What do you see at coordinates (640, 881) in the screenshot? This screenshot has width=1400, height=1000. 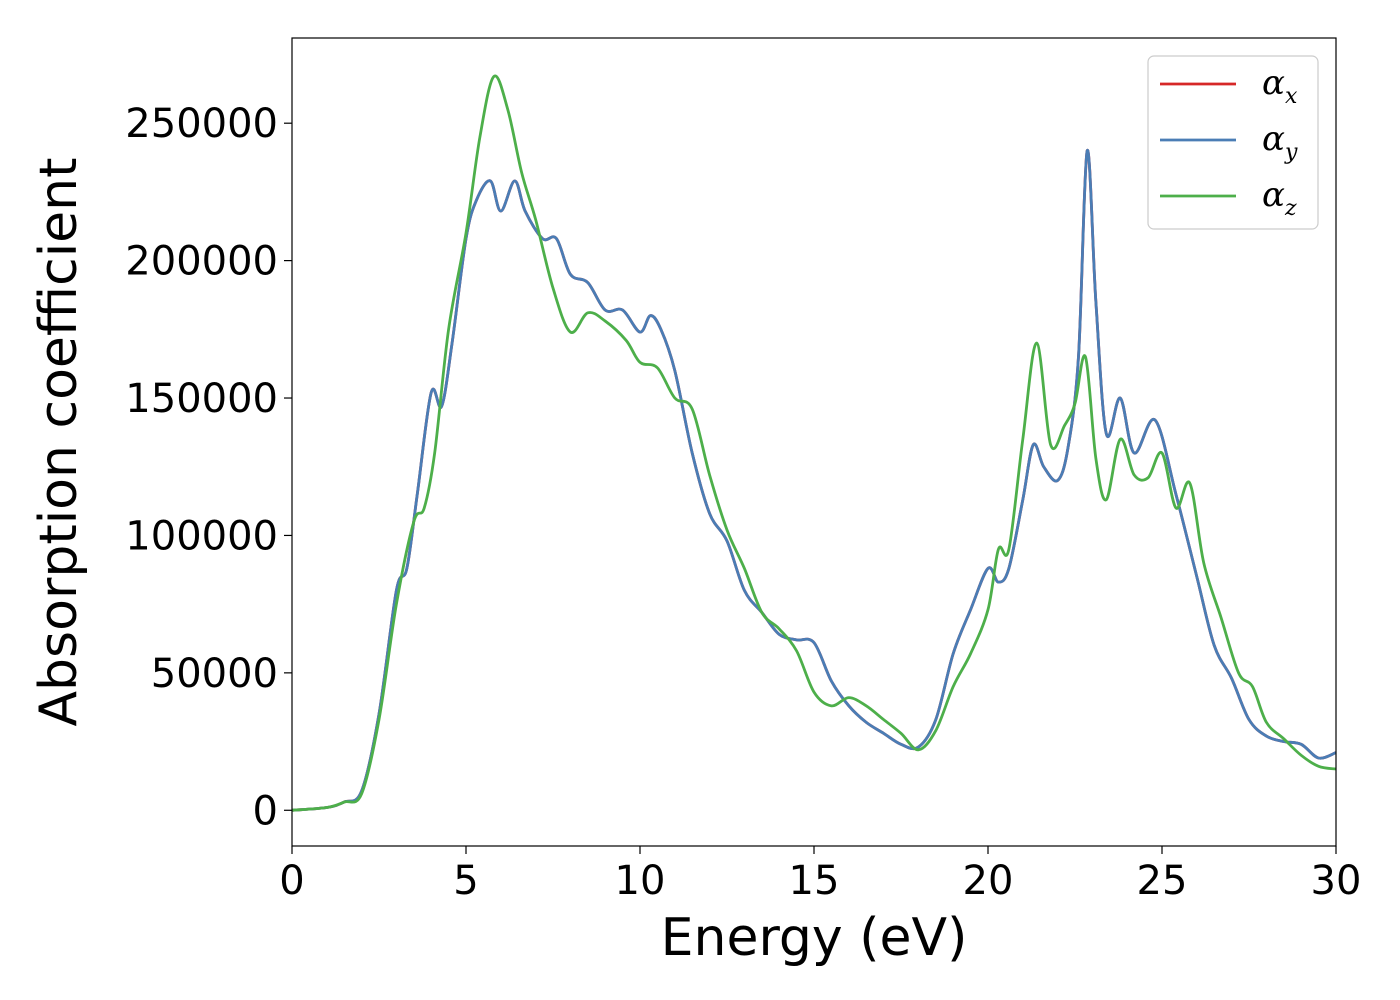 I see `x-tick-label: 10` at bounding box center [640, 881].